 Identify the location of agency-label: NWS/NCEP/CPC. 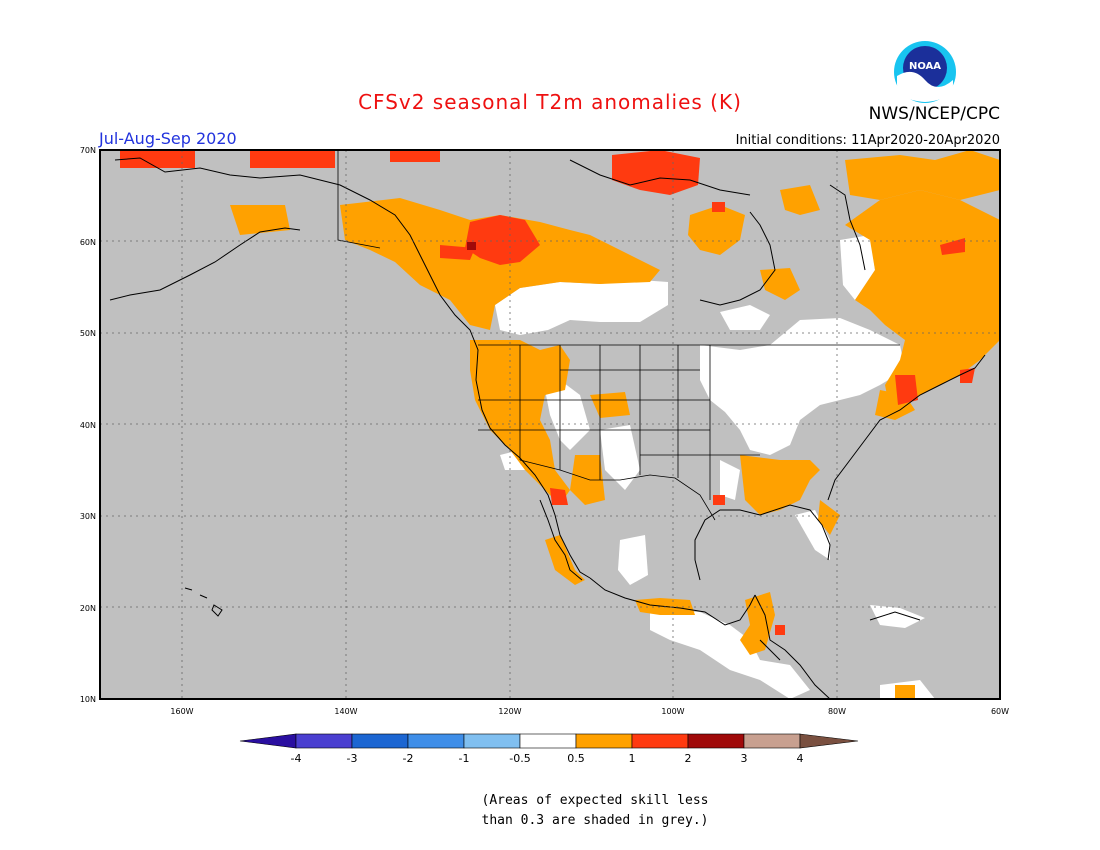
(934, 114).